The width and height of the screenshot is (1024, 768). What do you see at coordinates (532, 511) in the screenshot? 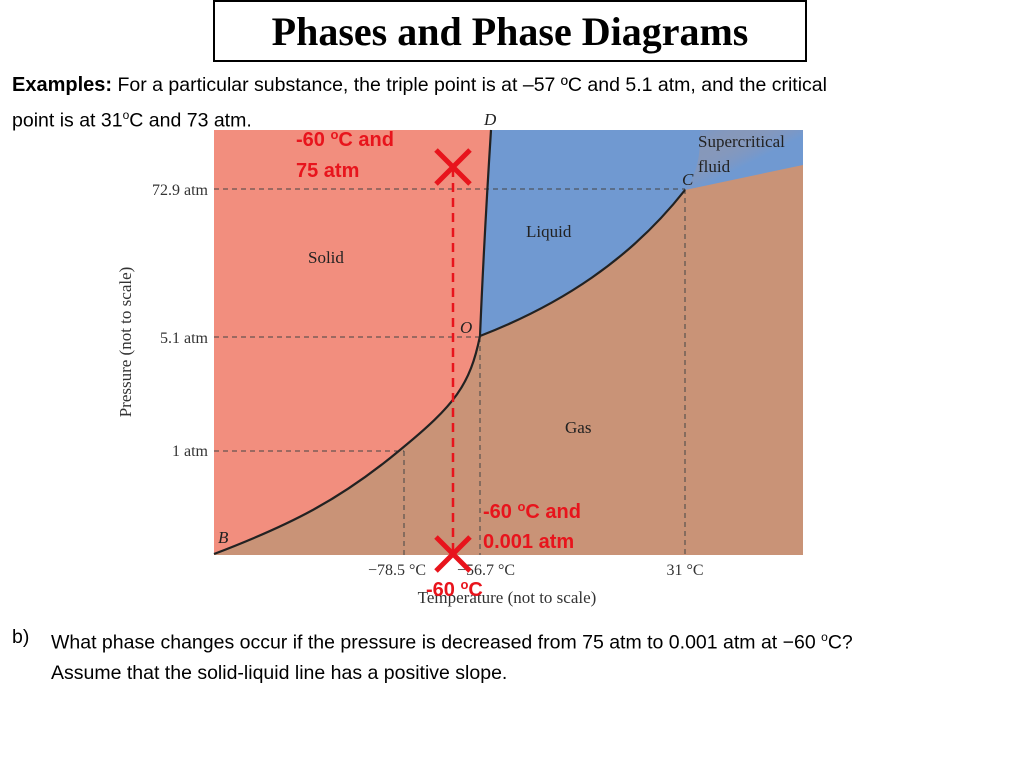
I see `end-annotation-line1: -60 oC and` at bounding box center [532, 511].